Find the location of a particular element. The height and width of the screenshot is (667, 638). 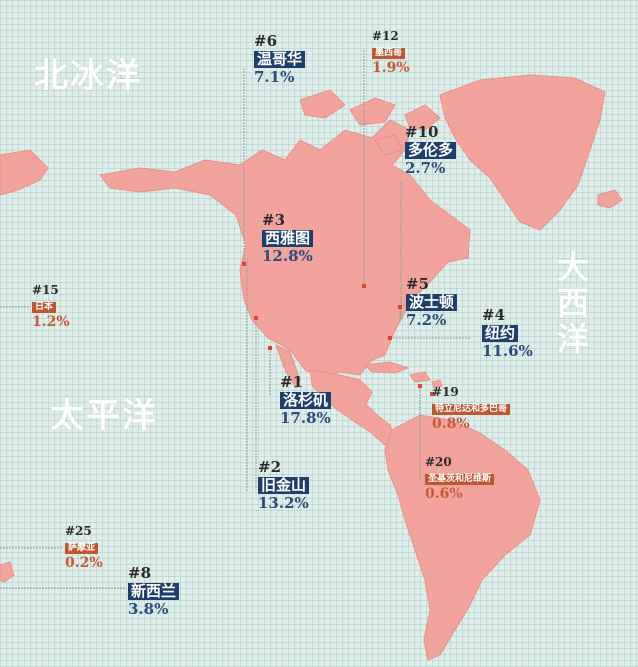

city-name-tag: 西雅图 is located at coordinates (288, 238).